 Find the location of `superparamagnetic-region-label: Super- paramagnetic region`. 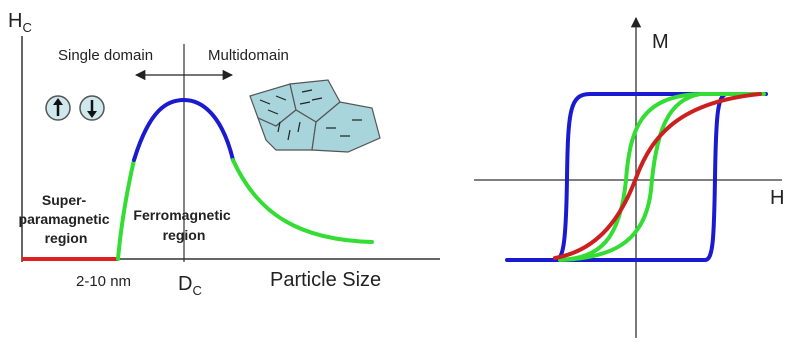

superparamagnetic-region-label: Super- paramagnetic region is located at coordinates (66, 219).